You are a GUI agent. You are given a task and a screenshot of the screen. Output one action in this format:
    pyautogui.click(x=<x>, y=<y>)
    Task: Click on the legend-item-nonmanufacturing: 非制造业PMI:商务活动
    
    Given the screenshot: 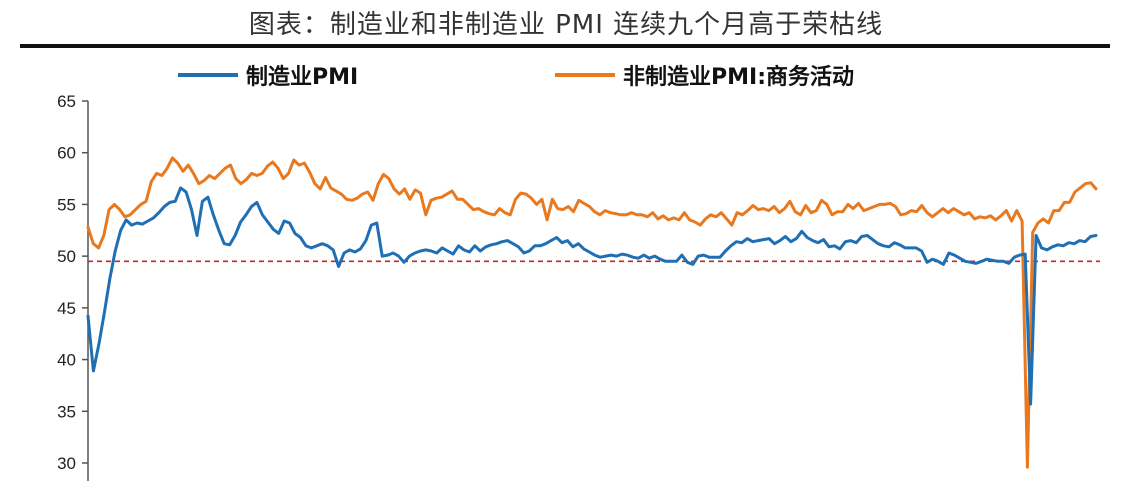 What is the action you would take?
    pyautogui.click(x=704, y=75)
    